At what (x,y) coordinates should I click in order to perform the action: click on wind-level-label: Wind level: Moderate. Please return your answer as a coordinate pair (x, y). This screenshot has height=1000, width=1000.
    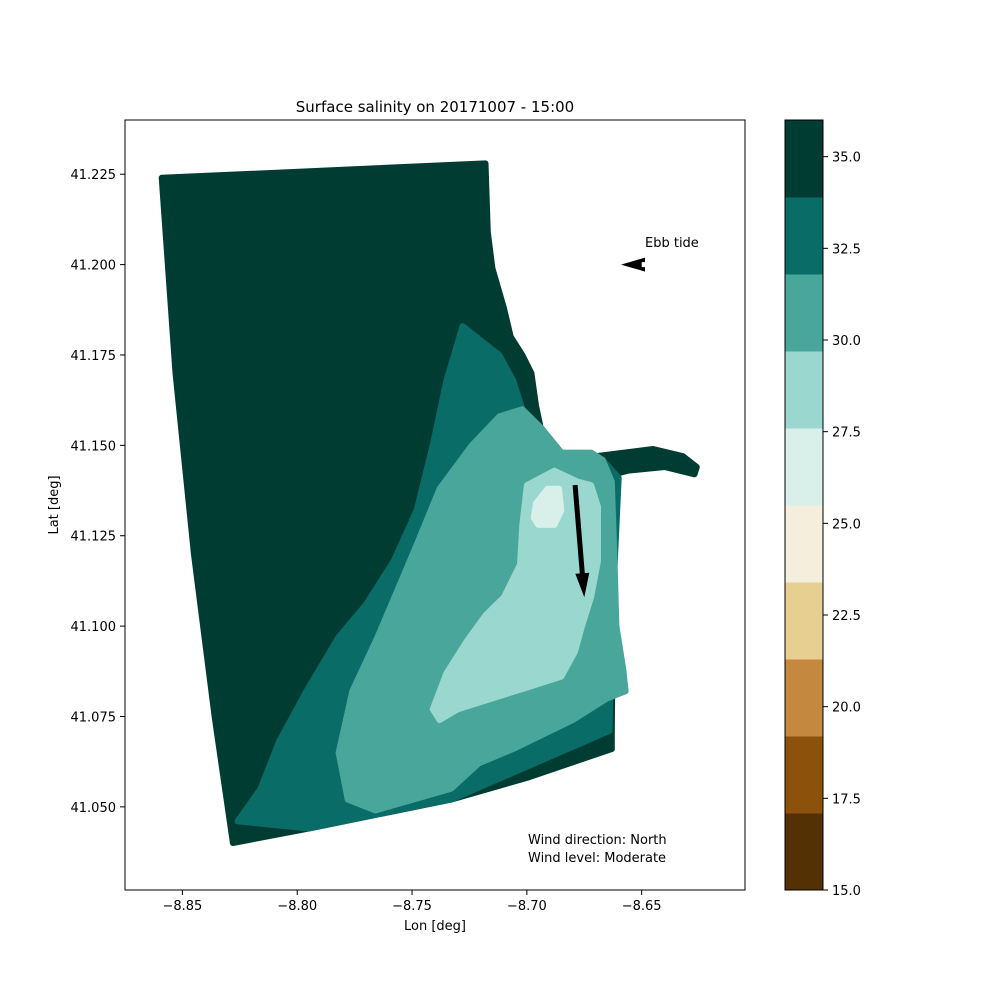
    Looking at the image, I should click on (597, 858).